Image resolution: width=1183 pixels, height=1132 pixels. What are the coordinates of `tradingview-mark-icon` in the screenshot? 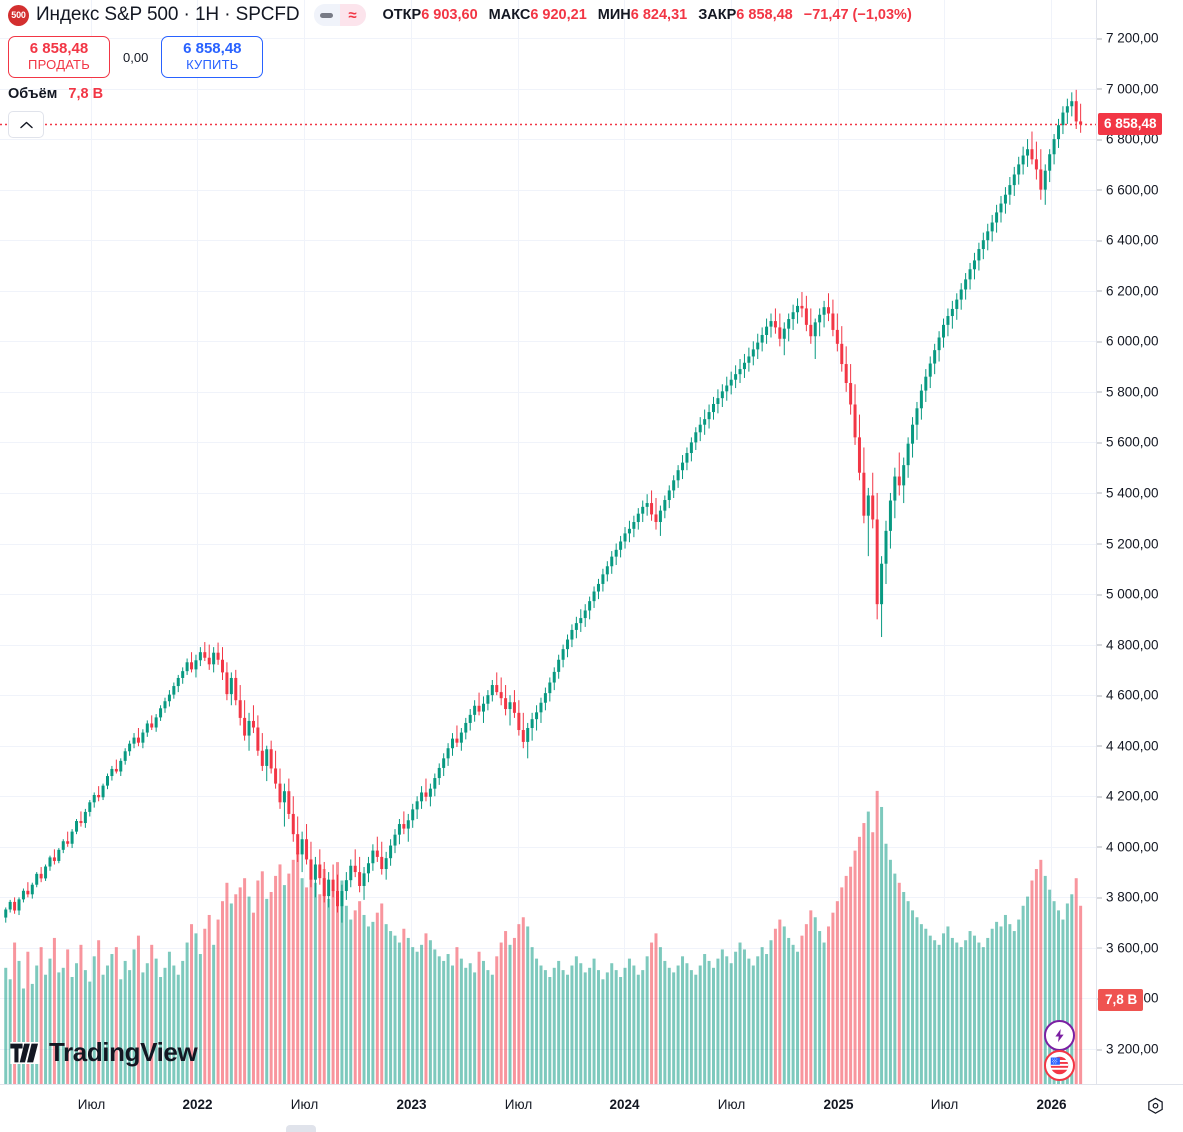 It's located at (25, 1052).